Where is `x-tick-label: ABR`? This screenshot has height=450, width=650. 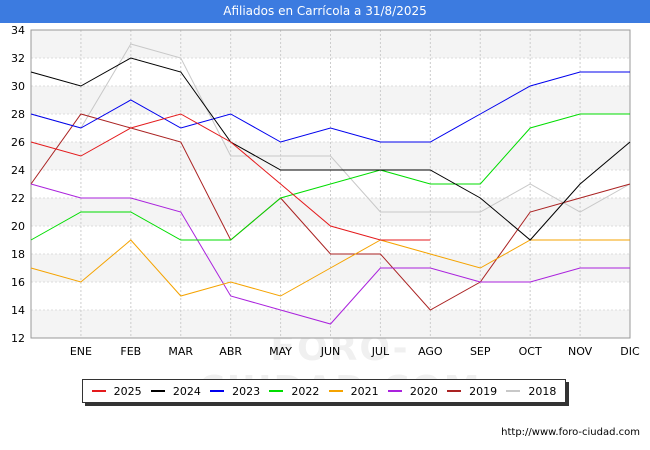 x-tick-label: ABR is located at coordinates (230, 351).